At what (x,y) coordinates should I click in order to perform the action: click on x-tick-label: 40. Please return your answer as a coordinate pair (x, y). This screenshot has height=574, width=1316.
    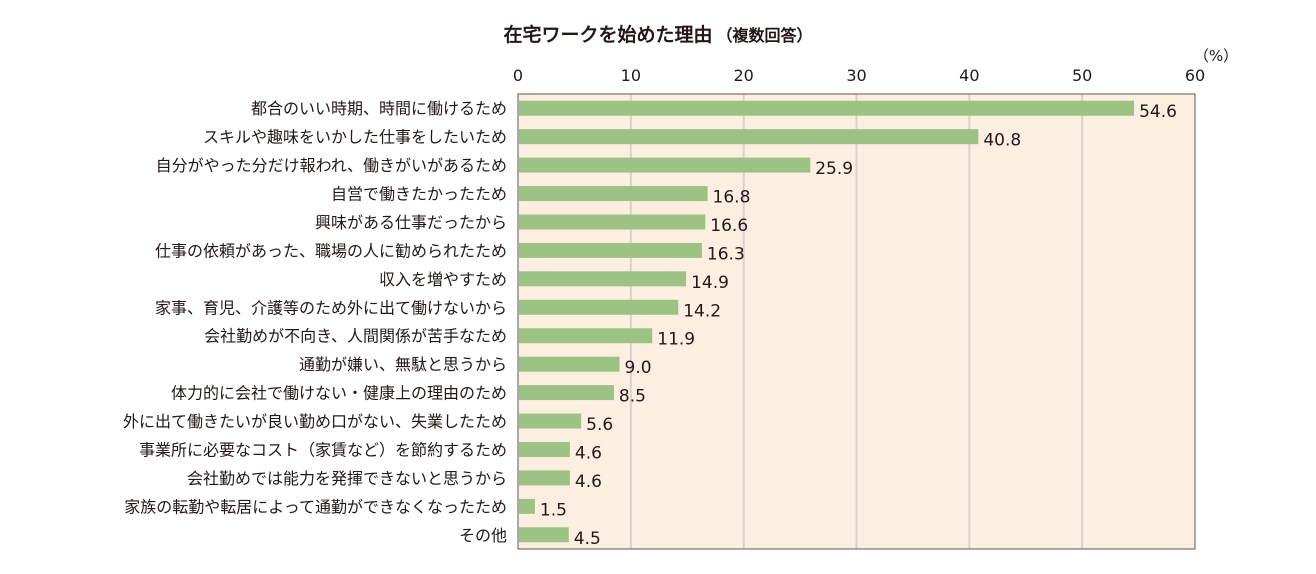
    Looking at the image, I should click on (969, 75).